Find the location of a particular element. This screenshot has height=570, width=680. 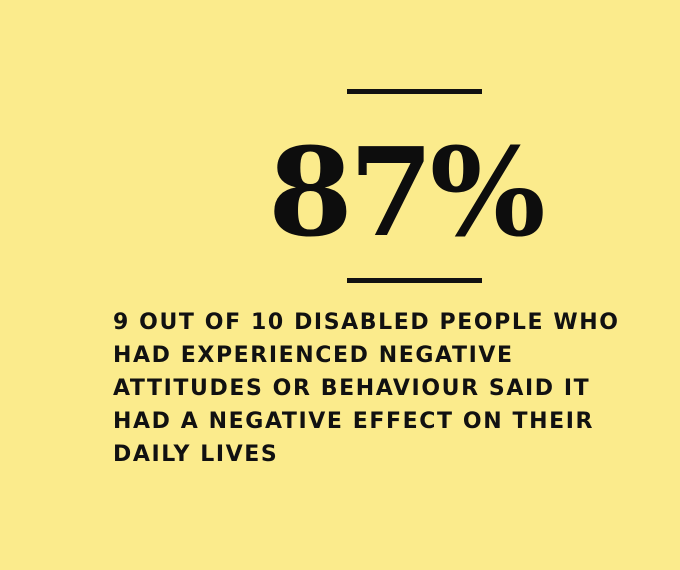

statistic-value: 87% is located at coordinates (407, 192).